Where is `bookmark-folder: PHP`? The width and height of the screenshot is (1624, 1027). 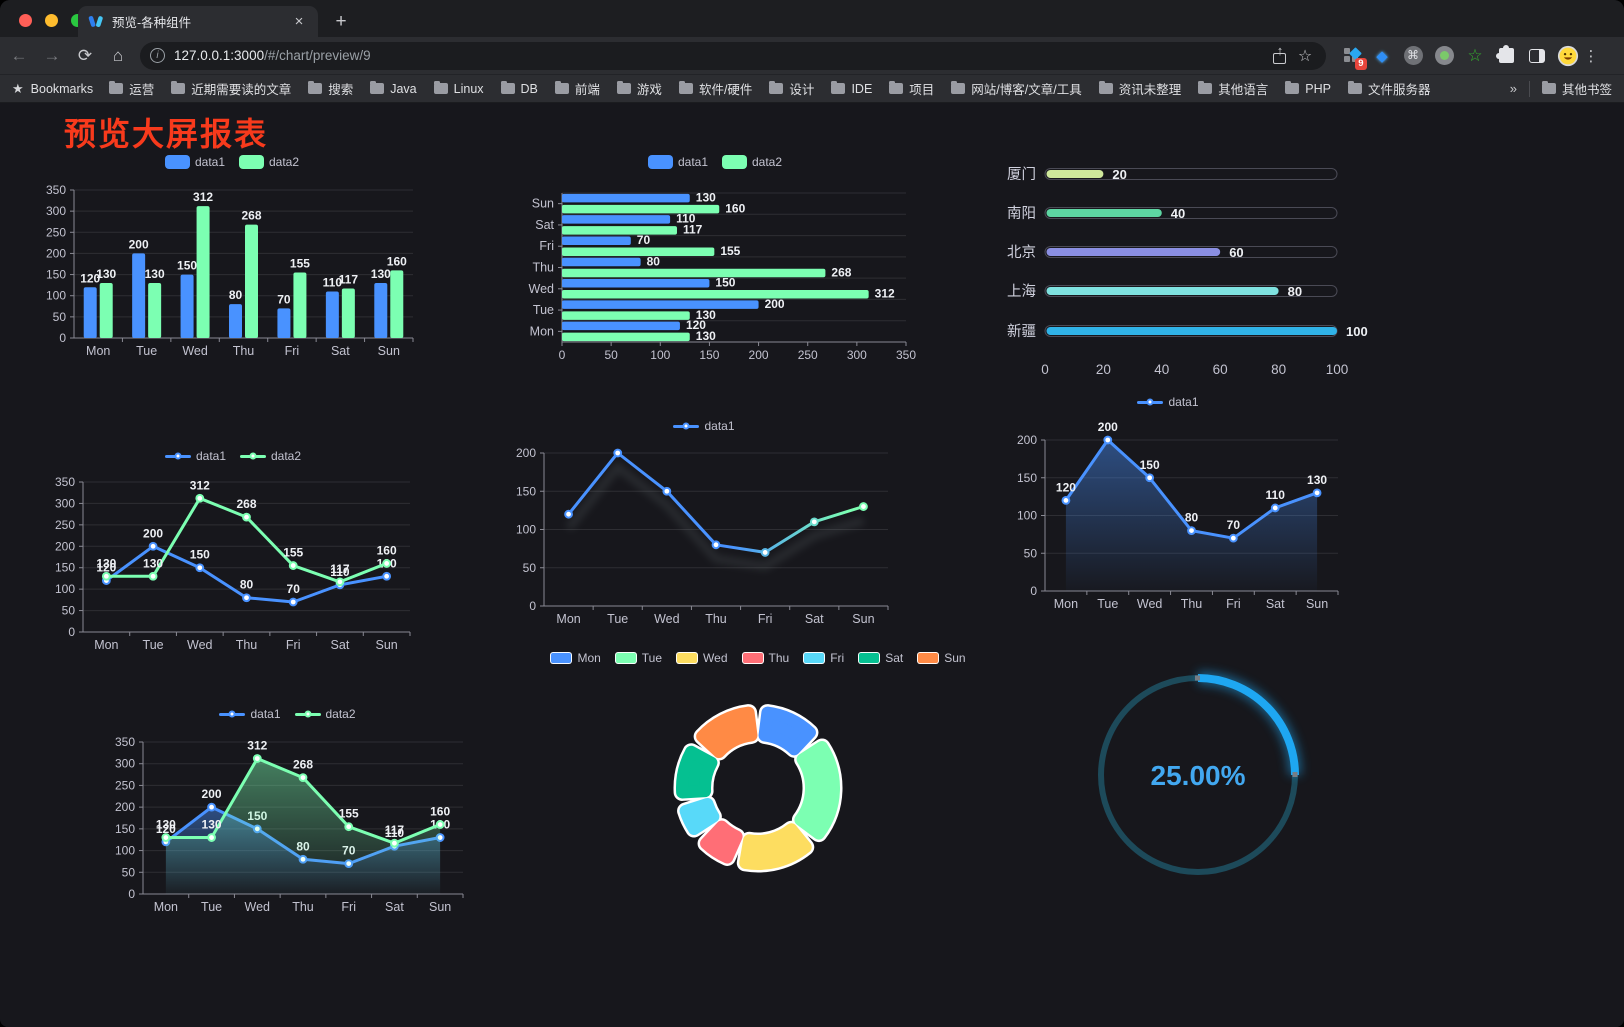
bookmark-folder: PHP is located at coordinates (1308, 88).